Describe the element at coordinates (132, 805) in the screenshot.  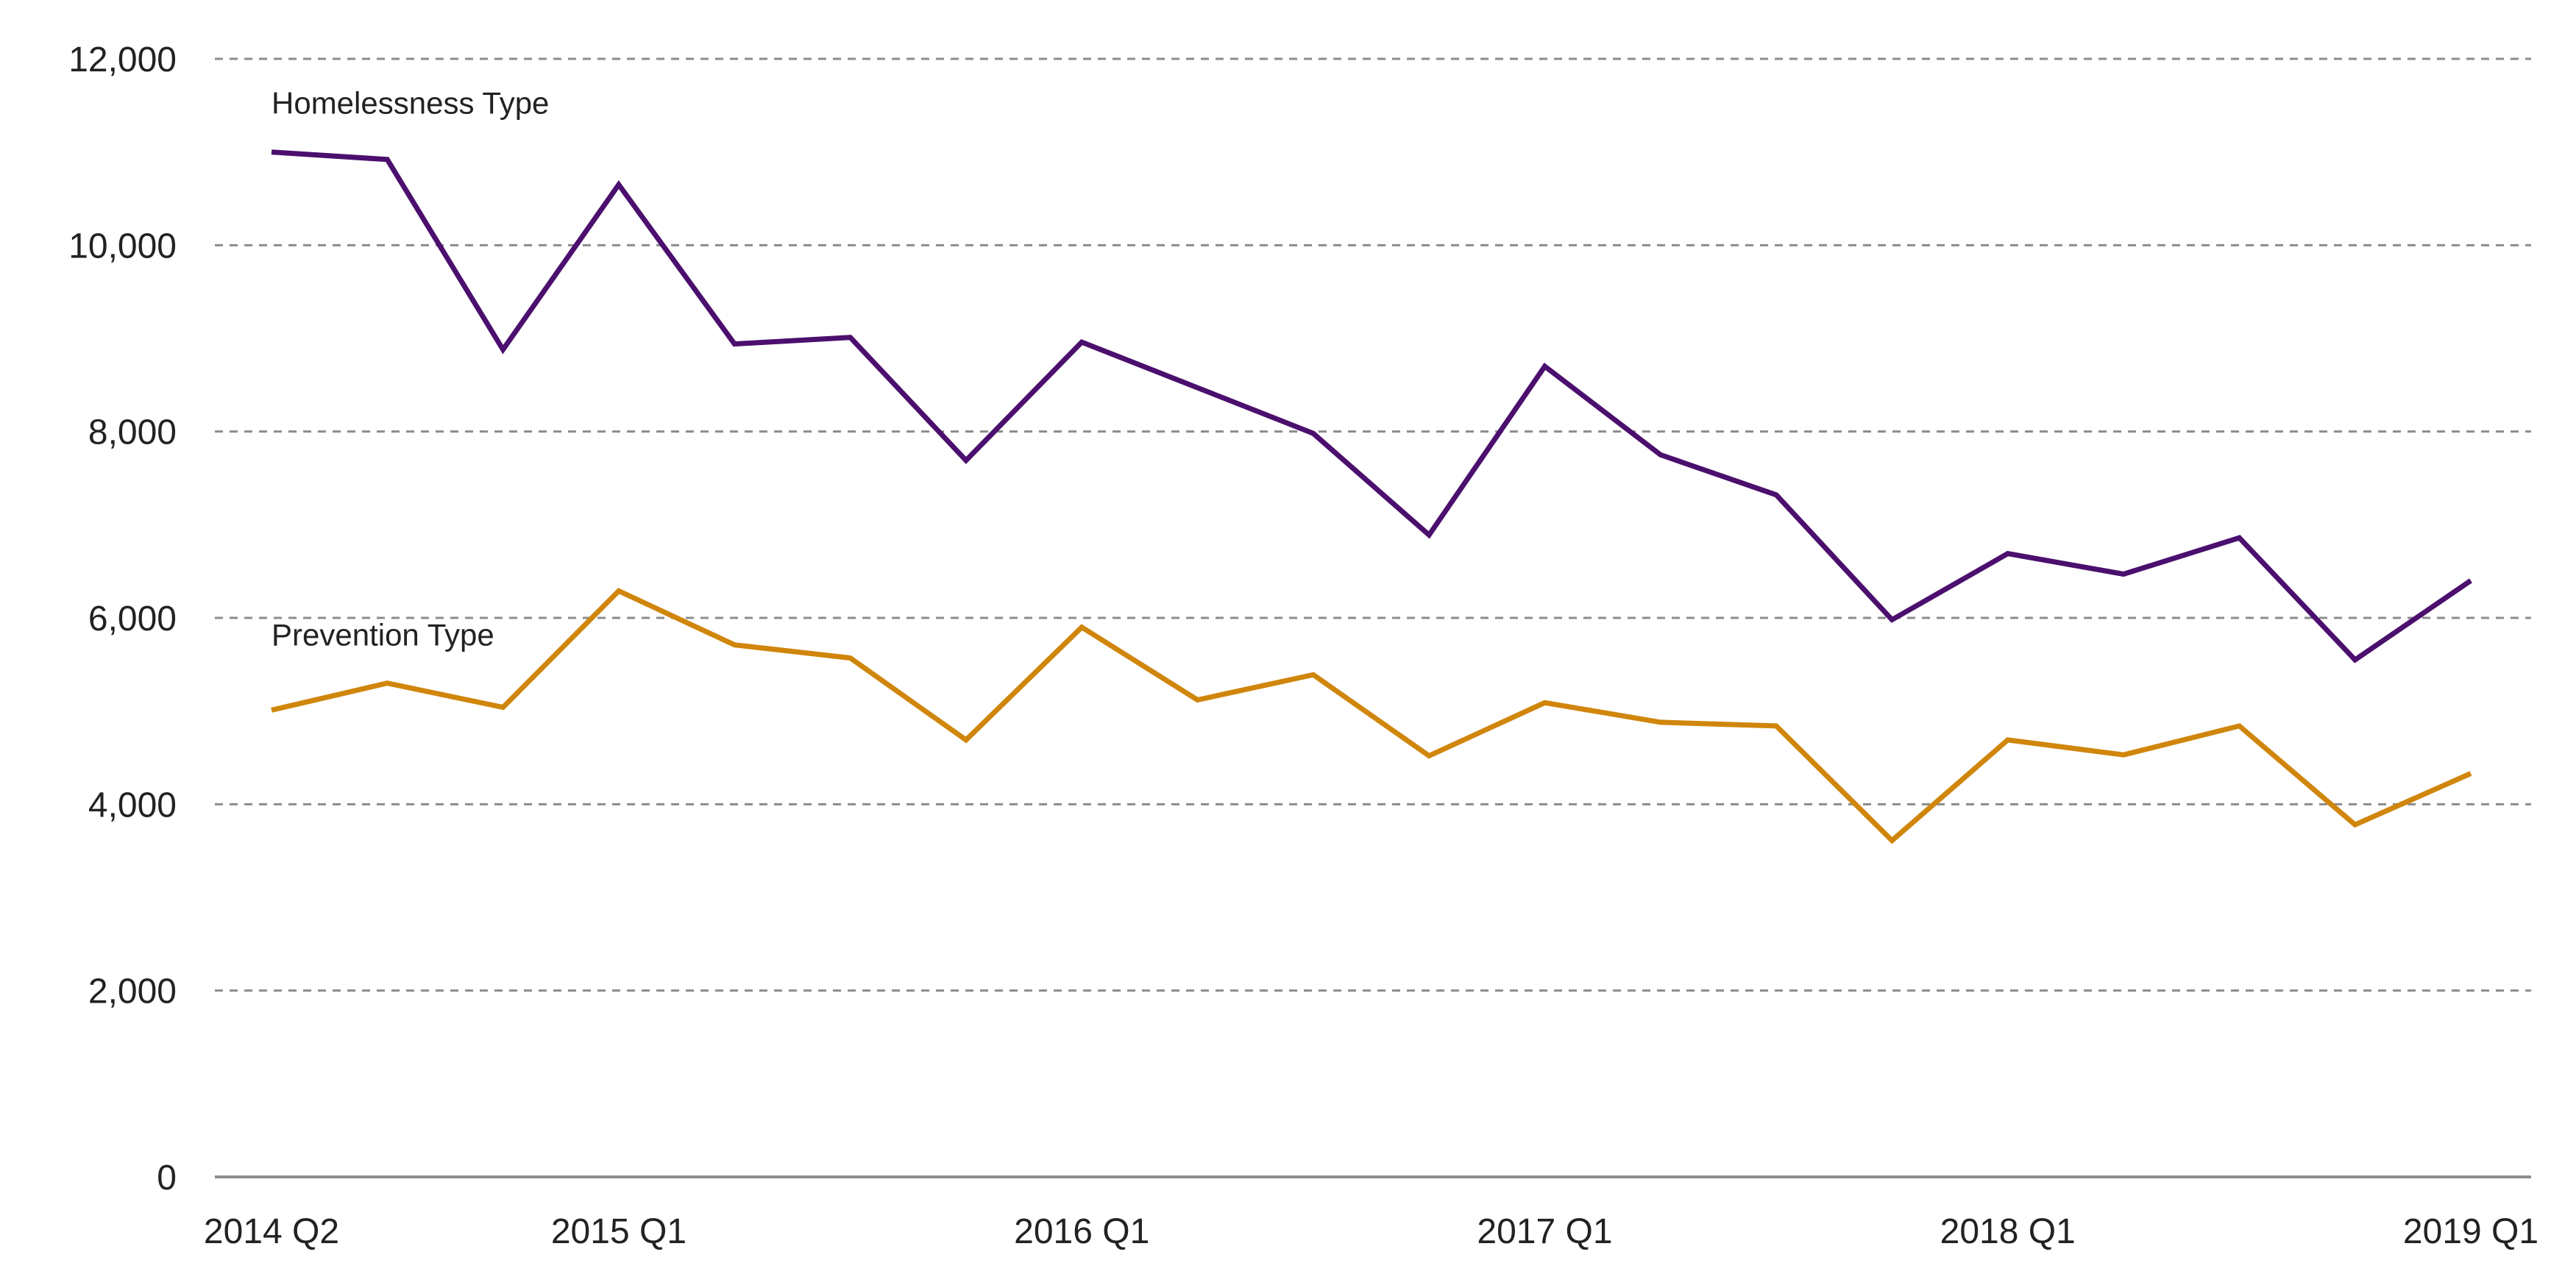
I see `y-tick-label: 4,000` at that location.